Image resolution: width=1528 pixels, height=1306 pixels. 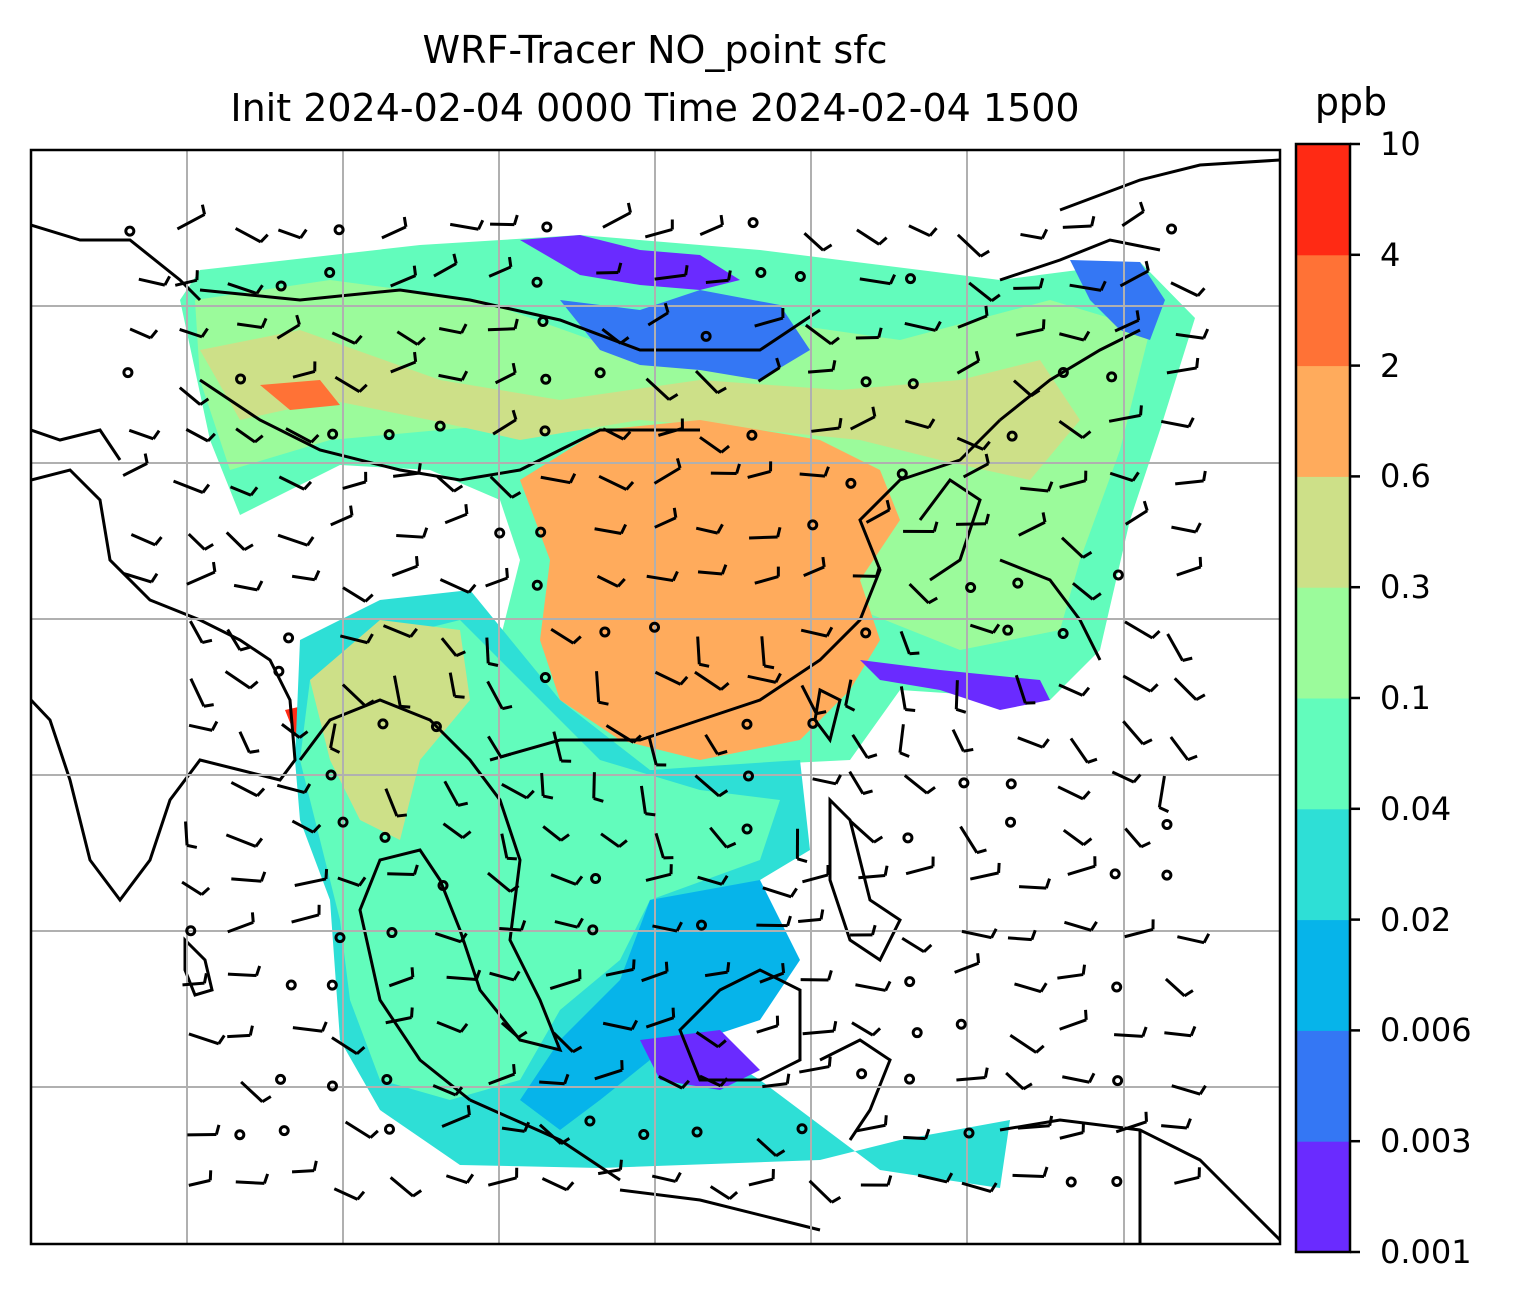 What do you see at coordinates (1405, 698) in the screenshot?
I see `colorbar-tick-label: 0.1` at bounding box center [1405, 698].